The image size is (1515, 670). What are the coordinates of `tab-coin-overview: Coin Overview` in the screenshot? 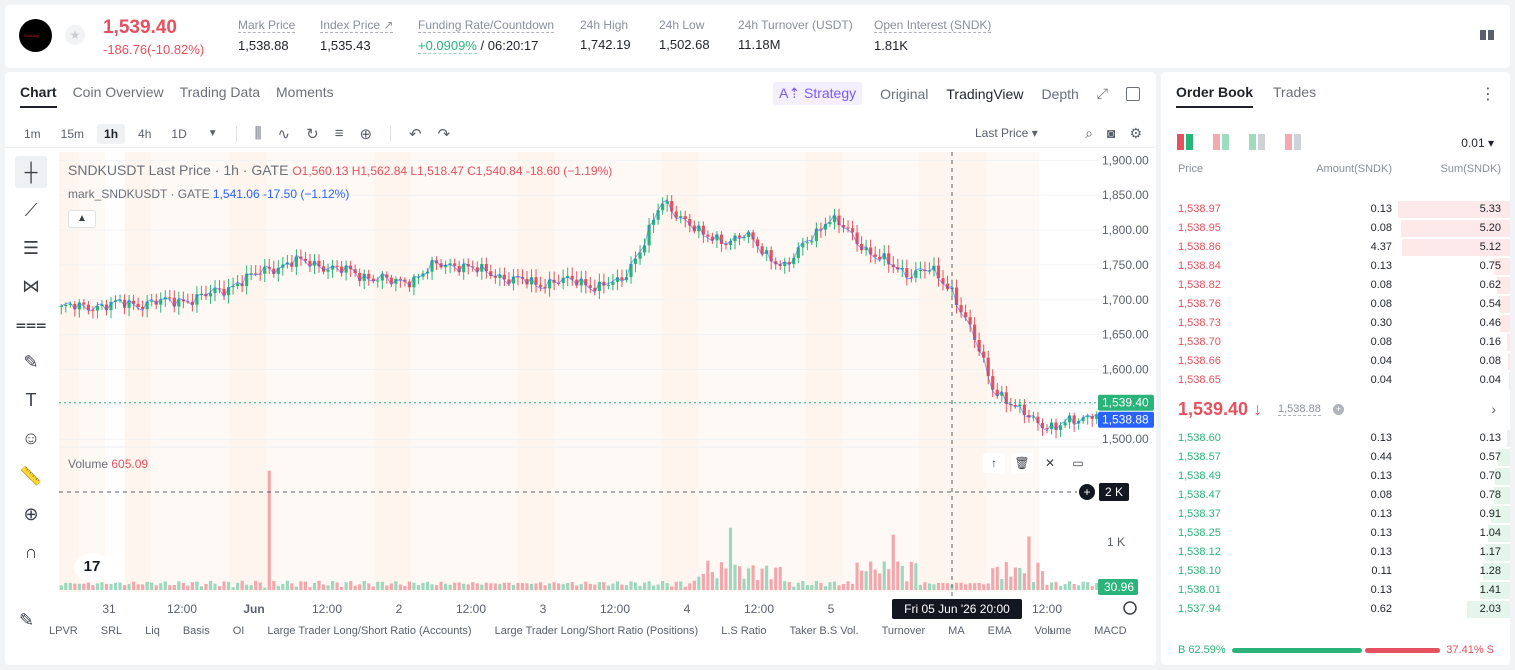 It's located at (118, 92).